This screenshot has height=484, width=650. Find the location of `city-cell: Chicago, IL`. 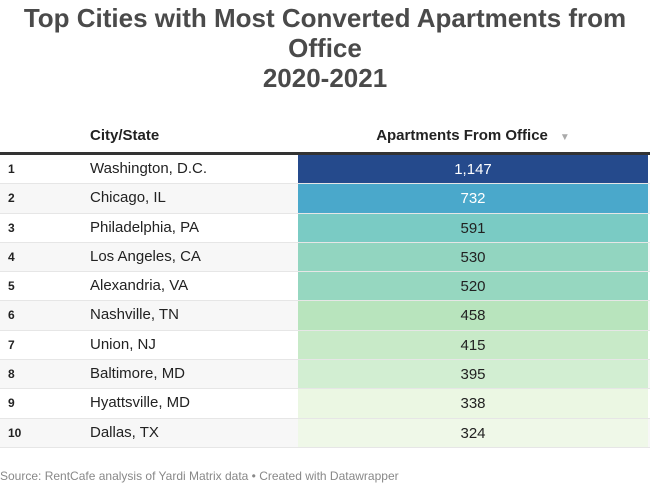

city-cell: Chicago, IL is located at coordinates (128, 198).